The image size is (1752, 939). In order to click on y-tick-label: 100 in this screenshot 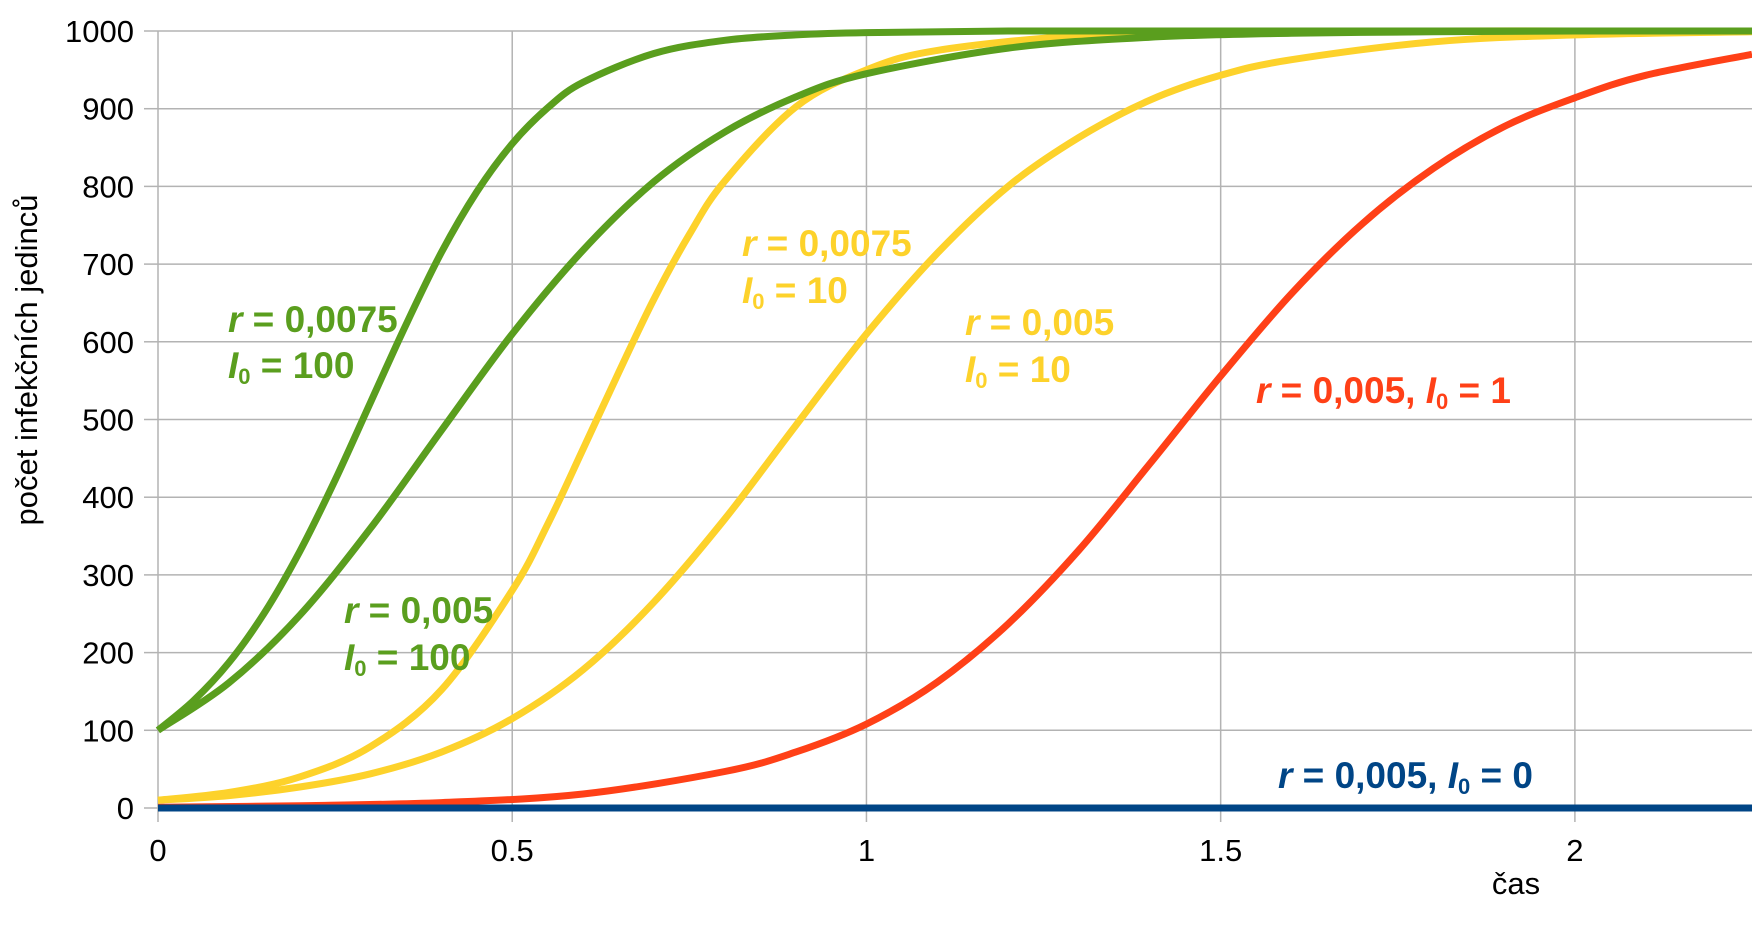, I will do `click(108, 730)`.